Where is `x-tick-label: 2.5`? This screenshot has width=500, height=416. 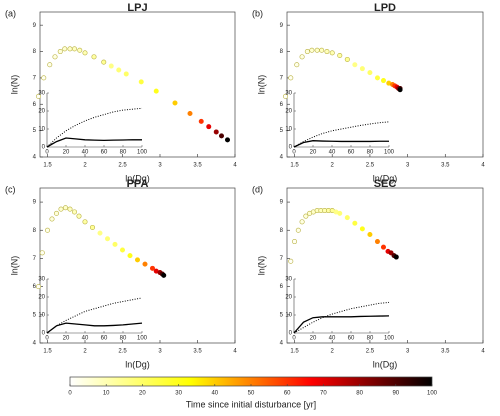
x-tick-label: 2.5 is located at coordinates (122, 352).